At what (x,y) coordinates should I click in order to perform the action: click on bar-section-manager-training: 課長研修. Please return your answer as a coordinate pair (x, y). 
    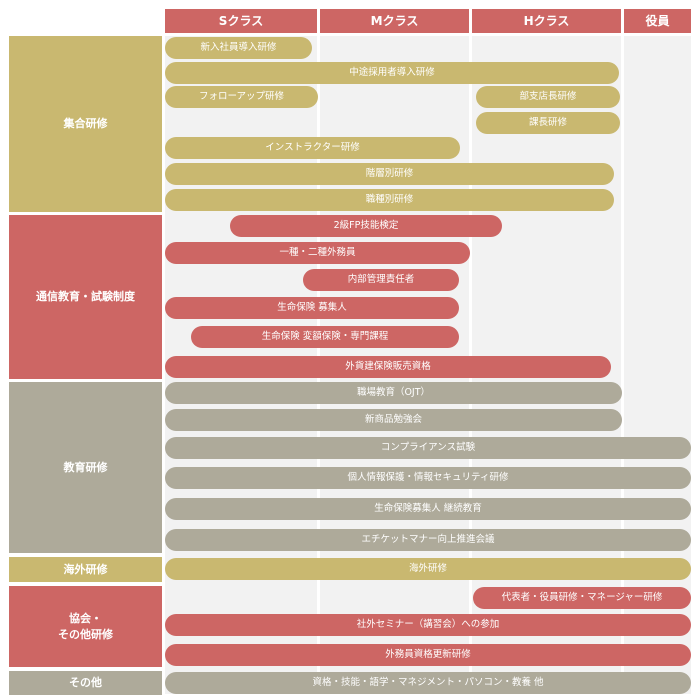
    Looking at the image, I should click on (548, 123).